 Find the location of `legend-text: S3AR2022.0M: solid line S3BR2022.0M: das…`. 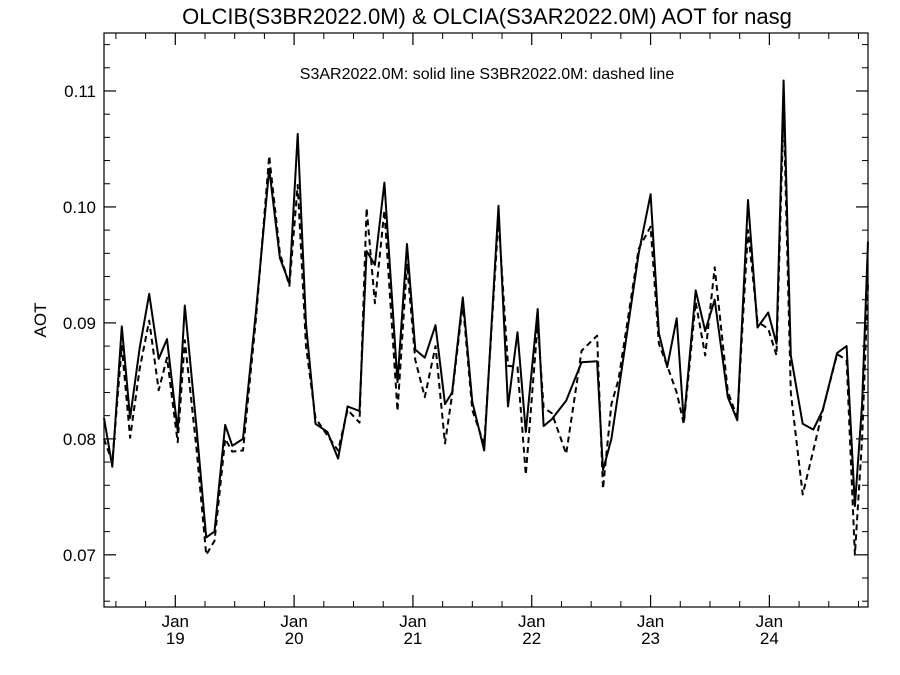

legend-text: S3AR2022.0M: solid line S3BR2022.0M: das… is located at coordinates (487, 74).